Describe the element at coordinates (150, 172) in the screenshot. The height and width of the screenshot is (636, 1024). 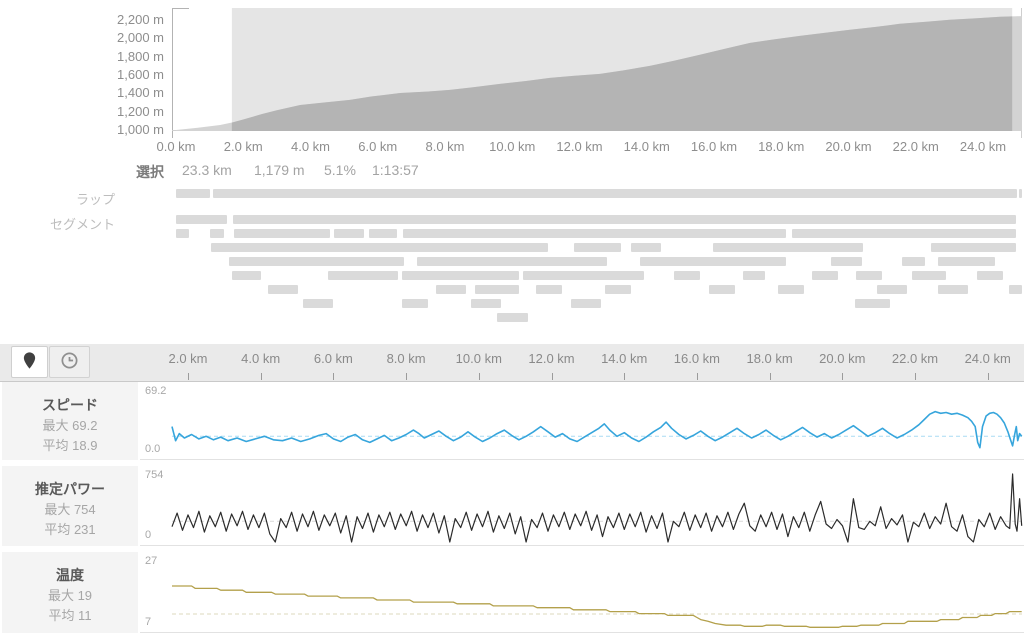
I see `selection-label: 選択` at that location.